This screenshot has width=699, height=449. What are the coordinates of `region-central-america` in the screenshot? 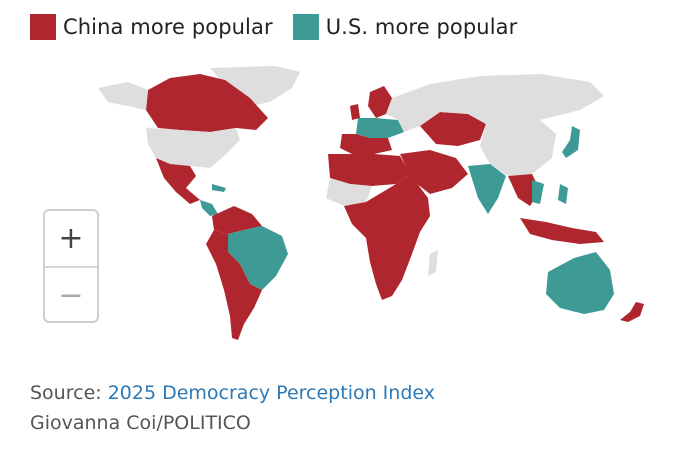 It's located at (209, 208).